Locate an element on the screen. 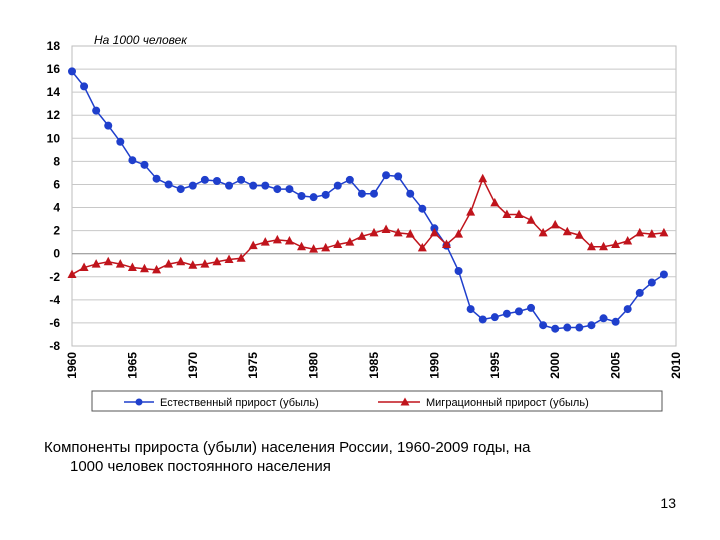 The height and width of the screenshot is (540, 720). x-tick-label: 1985 is located at coordinates (374, 365).